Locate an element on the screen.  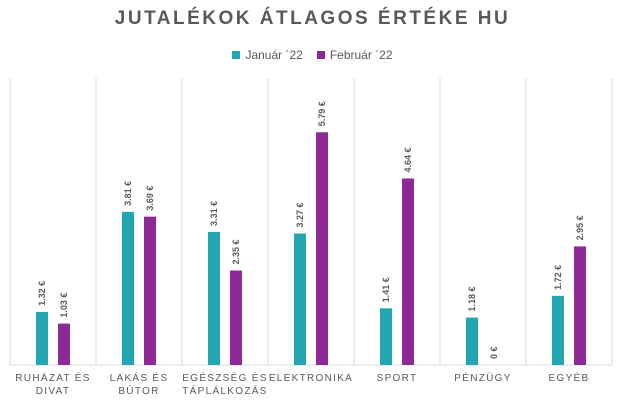
category-label-line: PÉNZÜGY is located at coordinates (483, 378).